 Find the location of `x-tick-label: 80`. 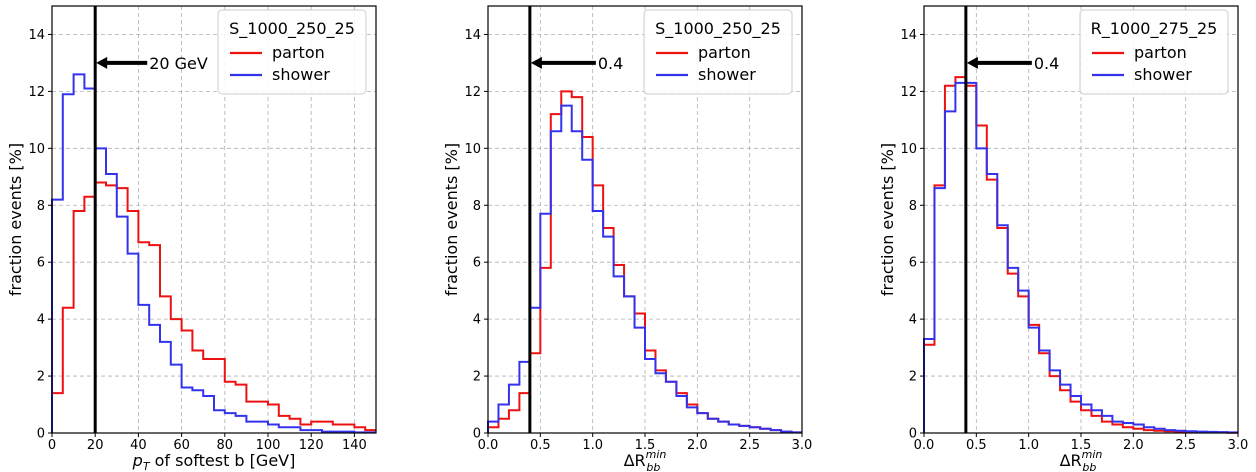

x-tick-label: 80 is located at coordinates (225, 445).